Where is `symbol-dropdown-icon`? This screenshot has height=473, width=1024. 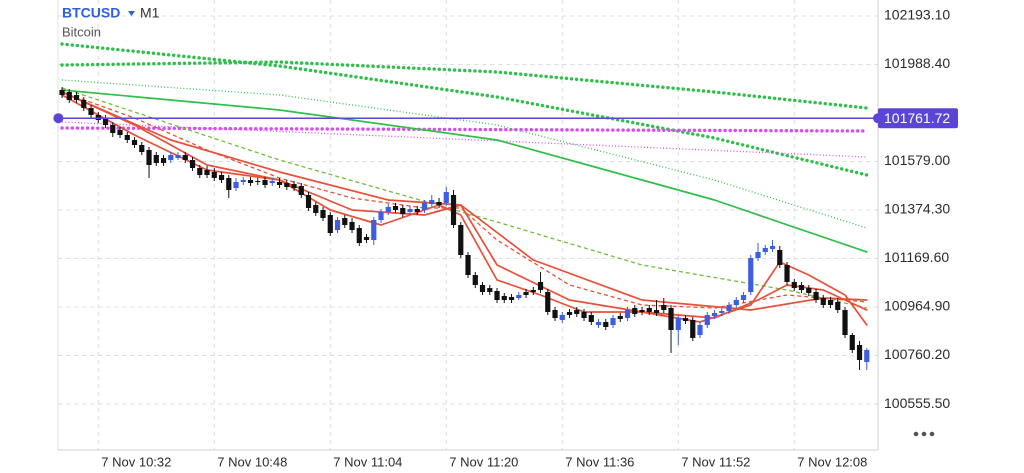
symbol-dropdown-icon is located at coordinates (131, 13).